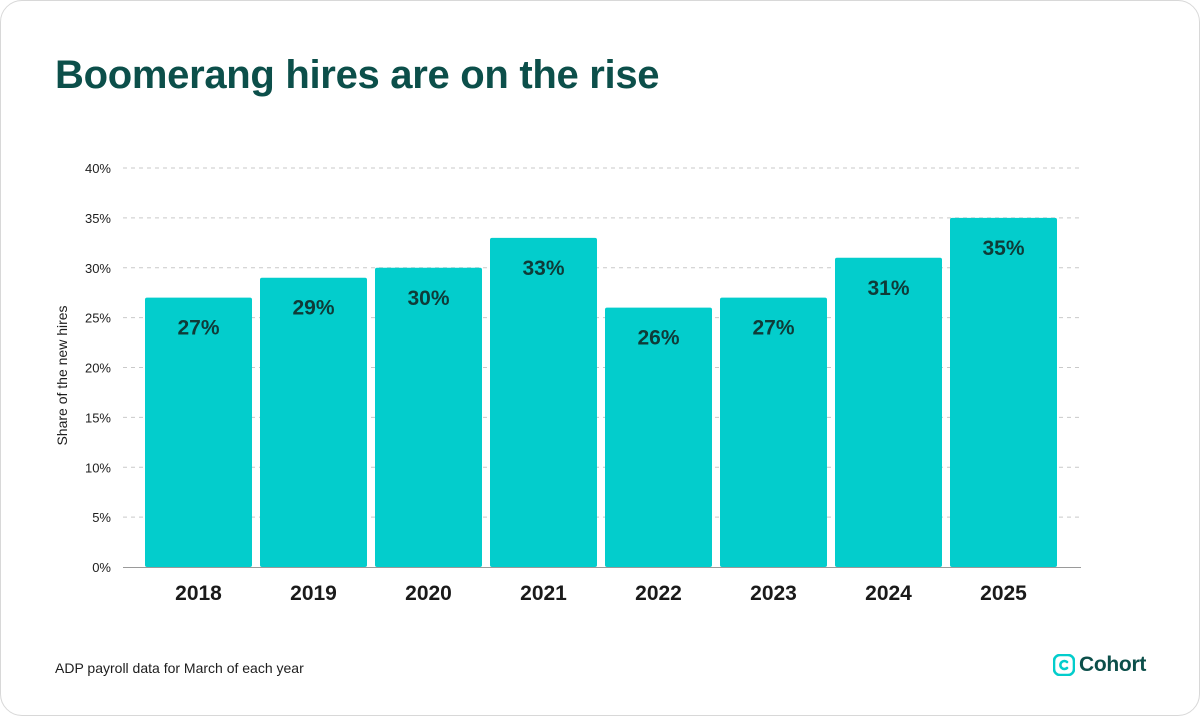 Image resolution: width=1200 pixels, height=717 pixels. Describe the element at coordinates (543, 593) in the screenshot. I see `x-tick-label: 2021` at that location.